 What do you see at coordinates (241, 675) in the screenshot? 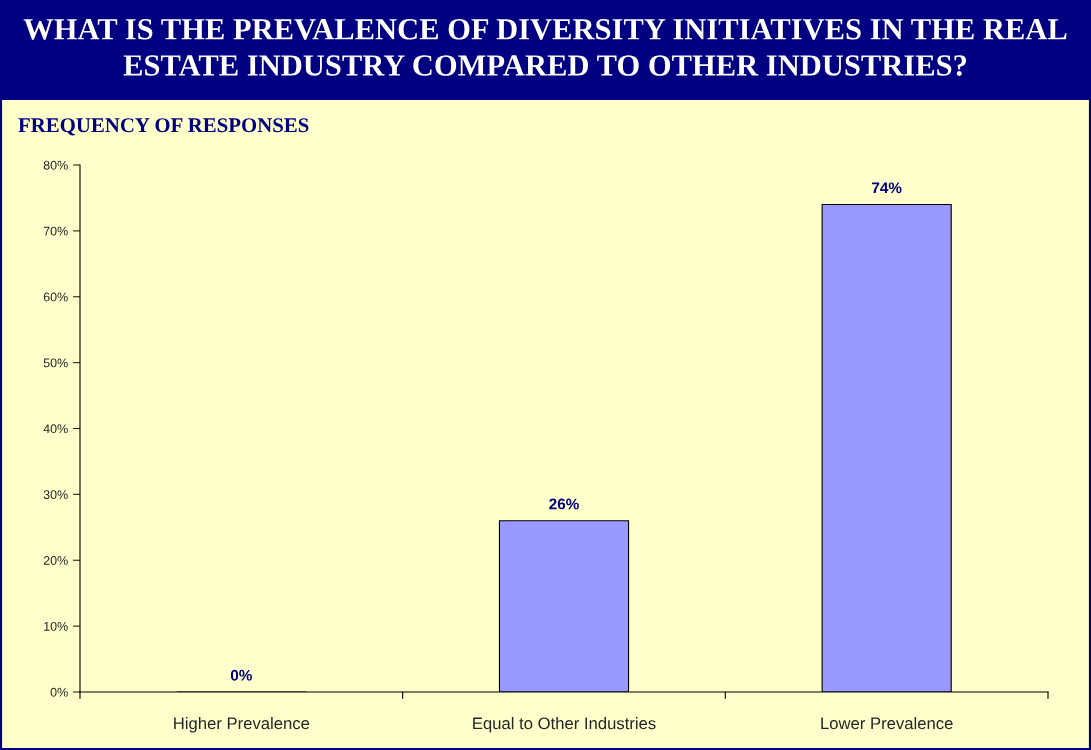
I see `data-label: 0%` at bounding box center [241, 675].